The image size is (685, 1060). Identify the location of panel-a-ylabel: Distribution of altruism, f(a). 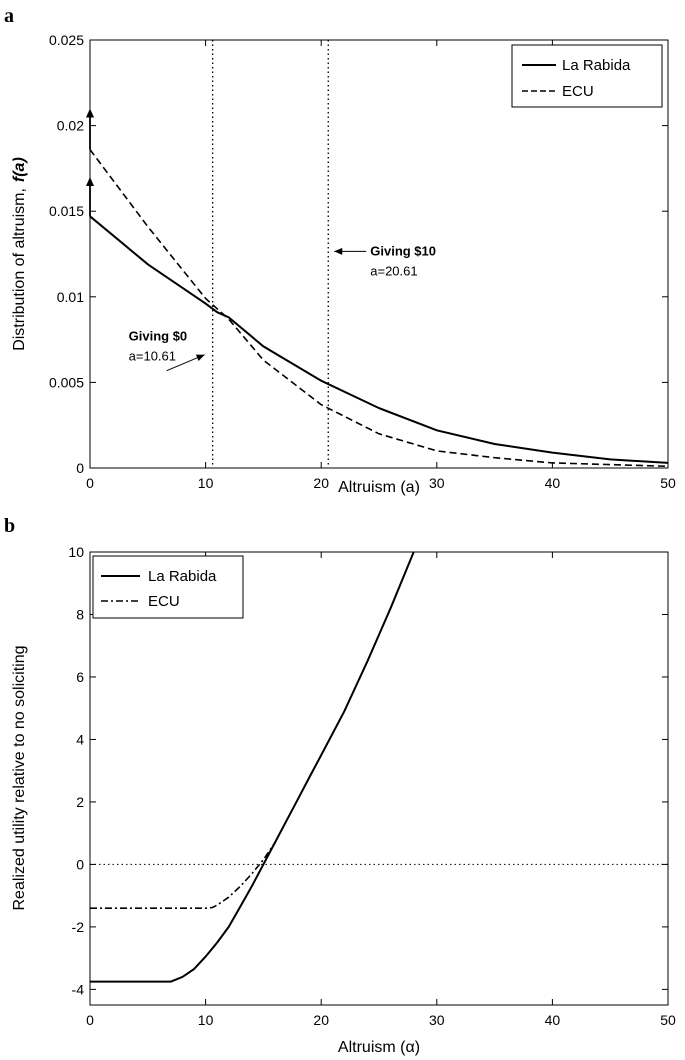
(19, 254).